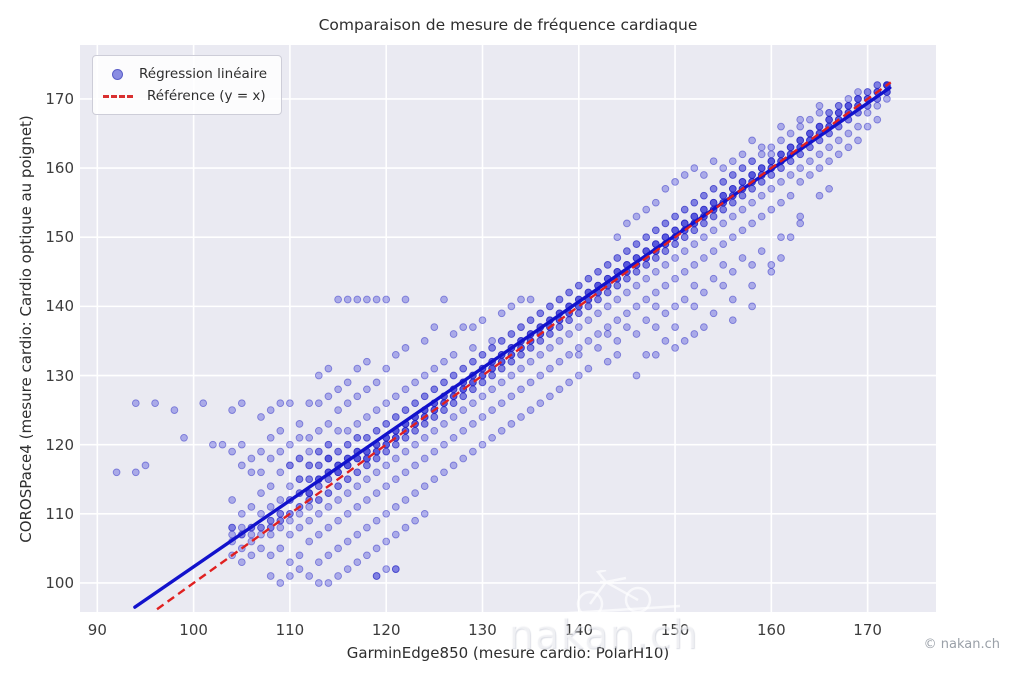 The height and width of the screenshot is (686, 1020). Describe the element at coordinates (59, 582) in the screenshot. I see `y-tick-label: 100` at that location.